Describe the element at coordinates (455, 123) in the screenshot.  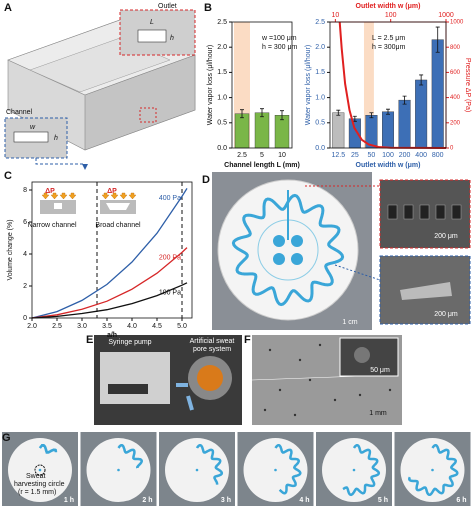
I see `y2-tick-label: 200` at that location.